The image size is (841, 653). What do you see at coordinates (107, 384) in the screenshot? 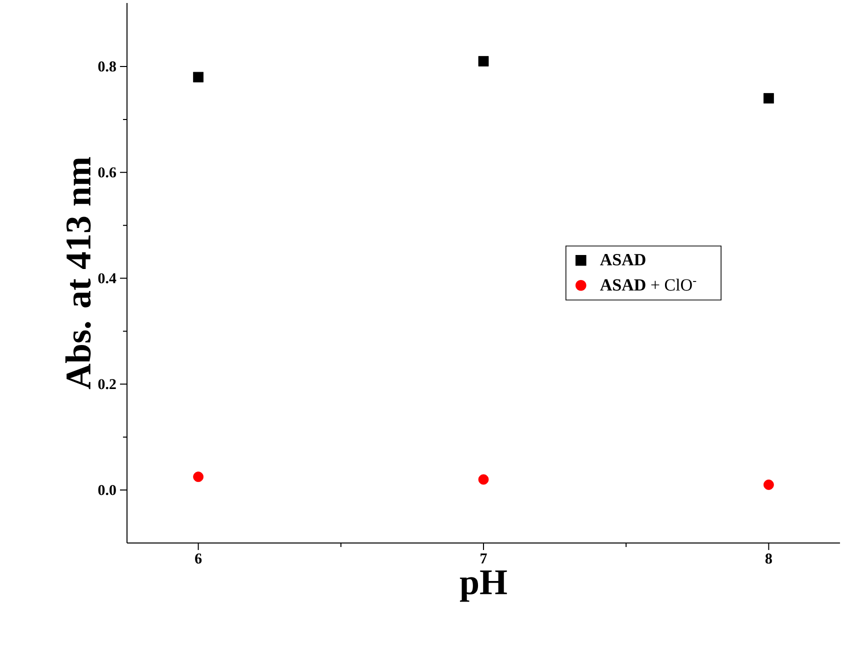
I see `y-tick-label: 0.2` at bounding box center [107, 384].